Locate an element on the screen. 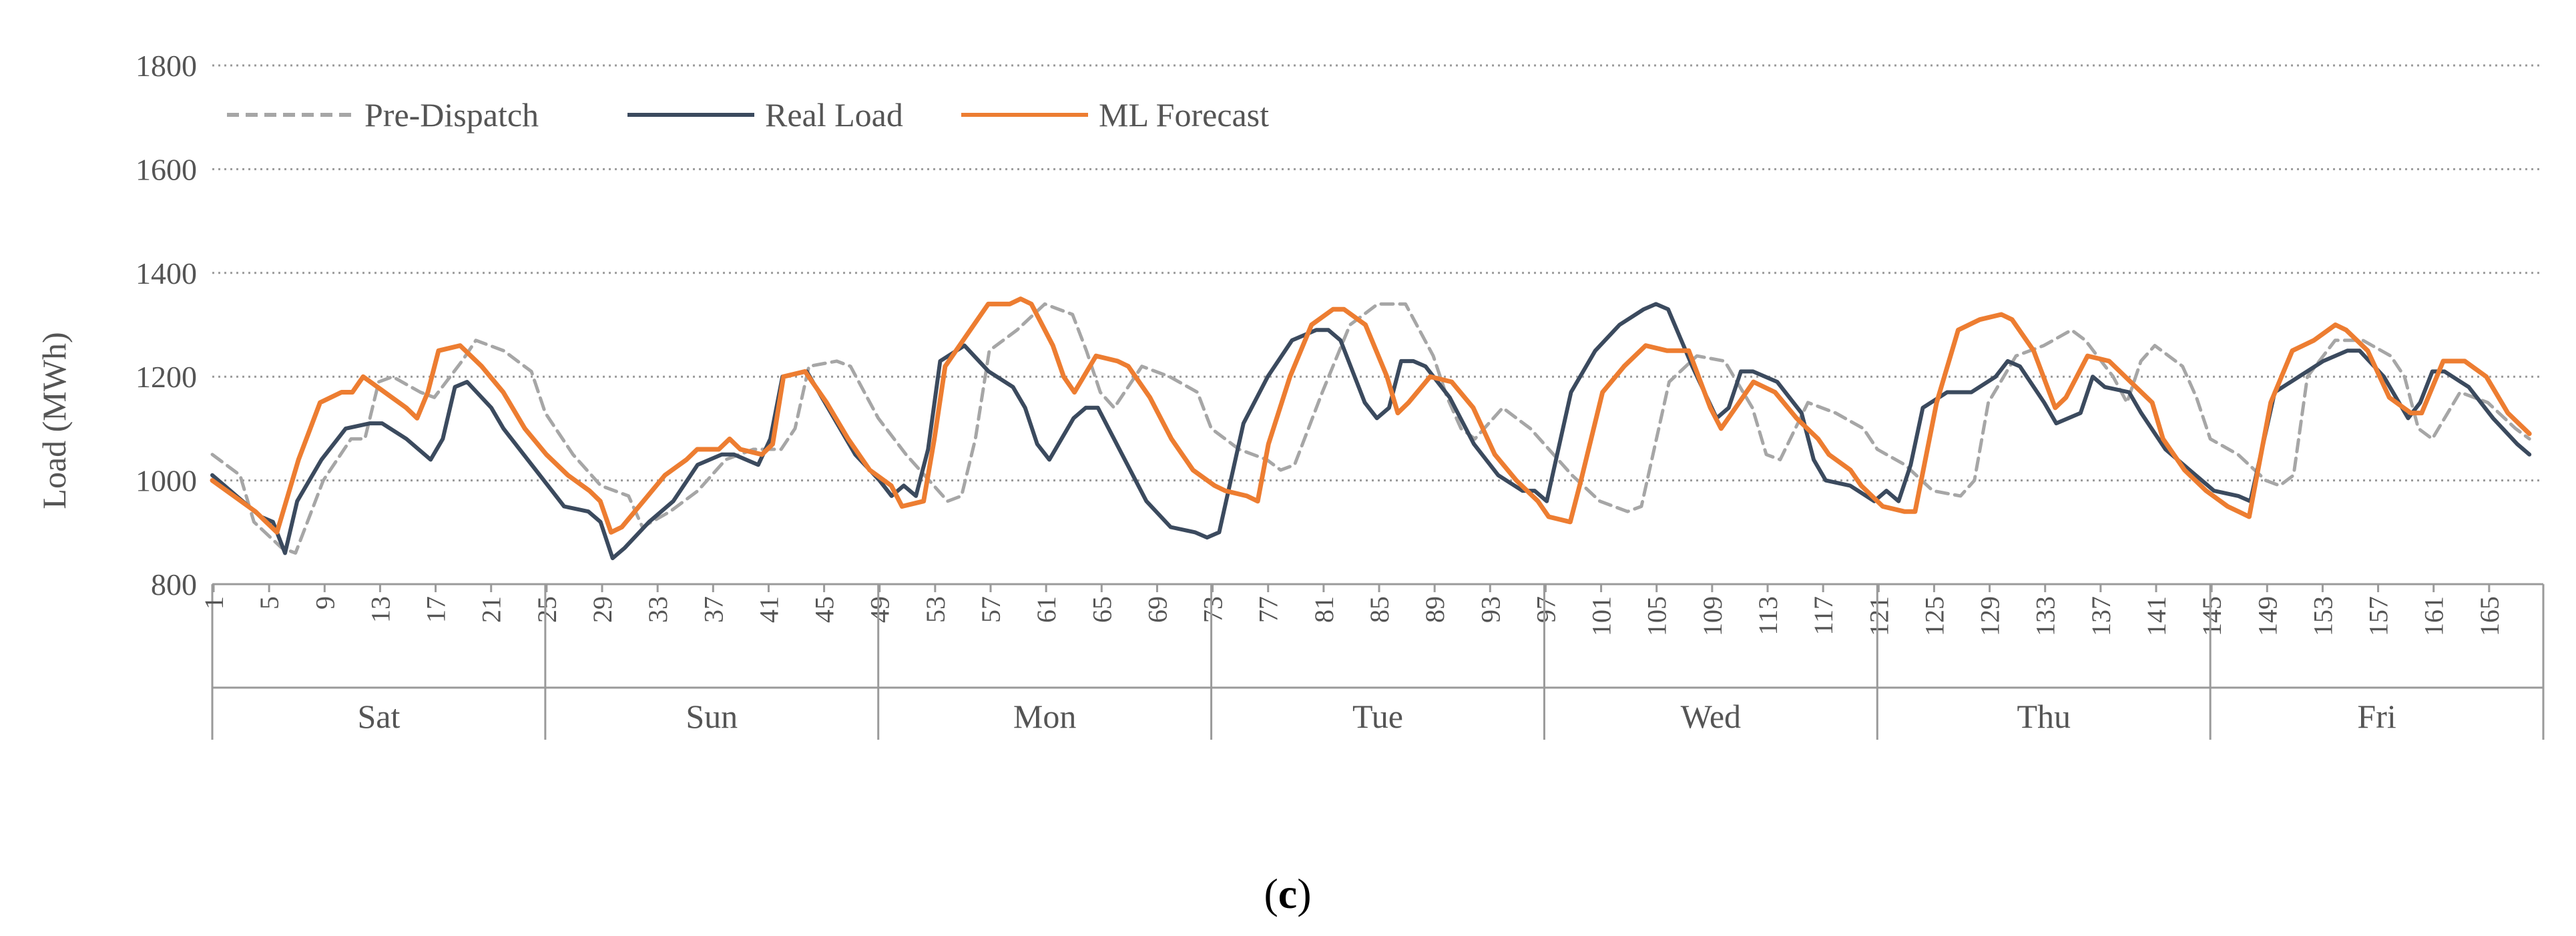 This screenshot has width=2576, height=936. x-tick-label: 65 is located at coordinates (1102, 609).